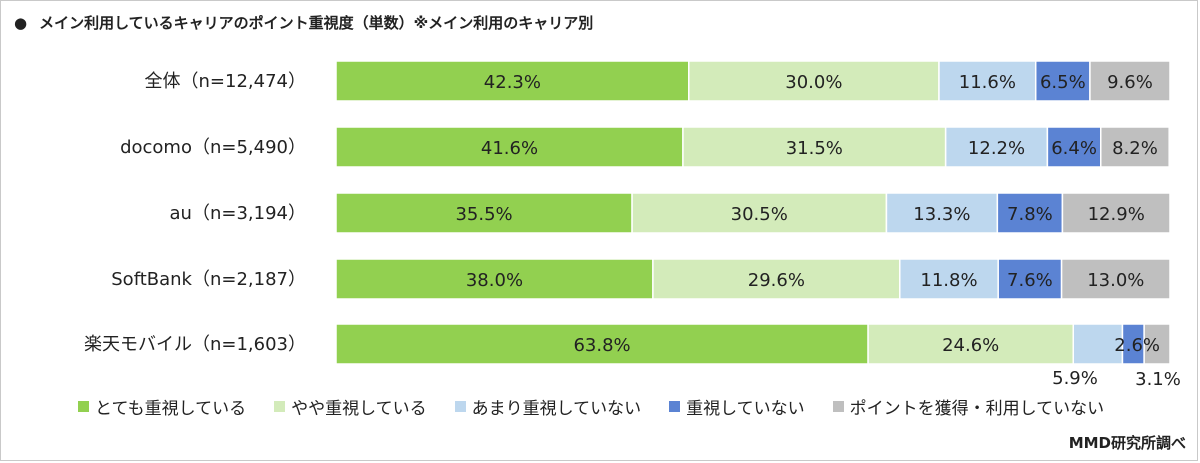 This screenshot has height=463, width=1200. I want to click on data-label: 30.0%, so click(813, 82).